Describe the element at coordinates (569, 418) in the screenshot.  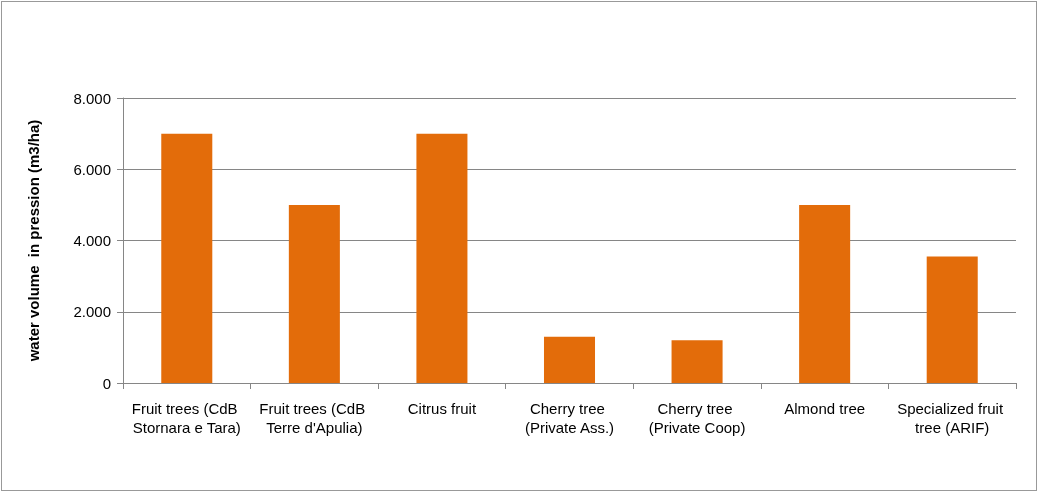
I see `x-tick-label: Cherry tree (Private Ass.)` at that location.